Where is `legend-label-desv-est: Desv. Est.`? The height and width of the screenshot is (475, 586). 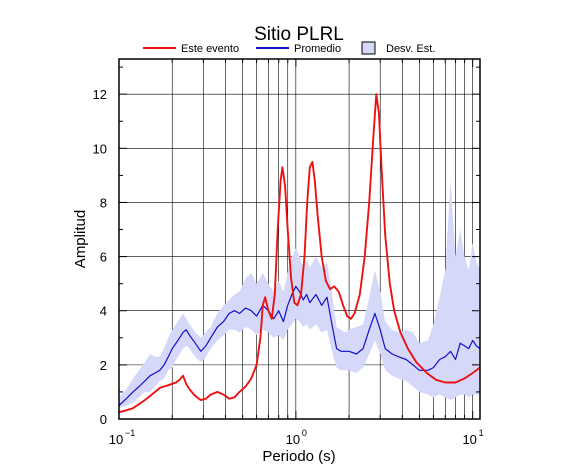
legend-label-desv-est: Desv. Est. is located at coordinates (410, 49).